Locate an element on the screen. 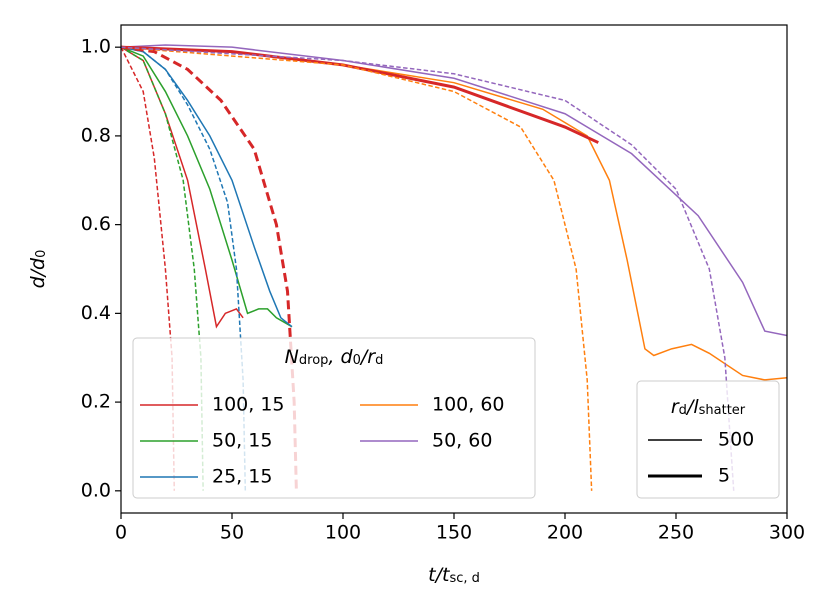 The image size is (831, 615). legend-label: 25, 15 is located at coordinates (242, 477).